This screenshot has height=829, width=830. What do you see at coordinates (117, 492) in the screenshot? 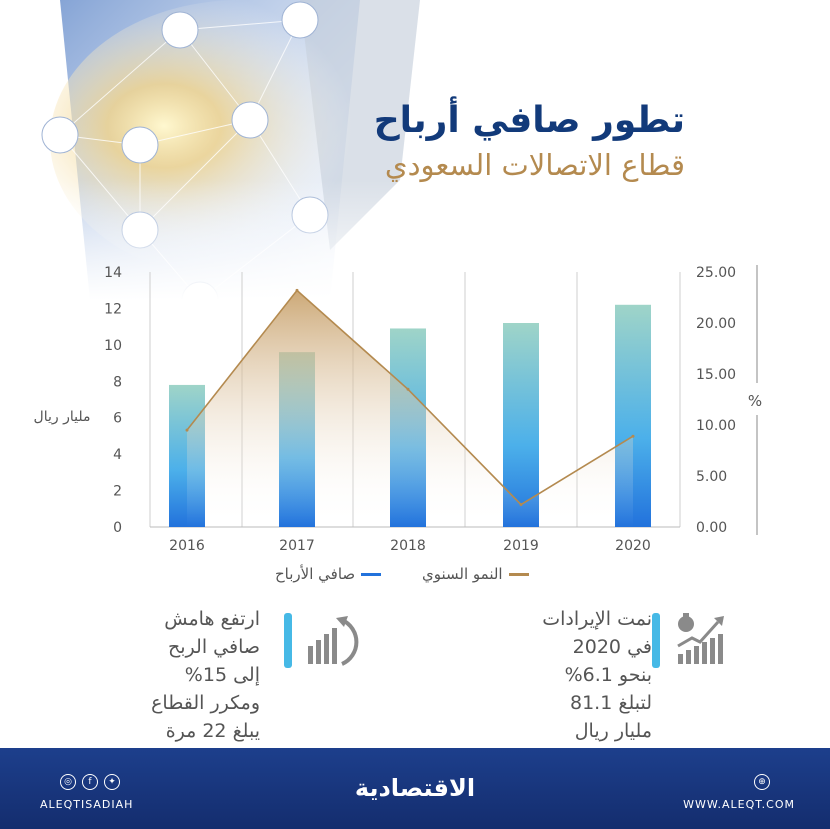
I see `y-left-tick-2: 2` at bounding box center [117, 492].